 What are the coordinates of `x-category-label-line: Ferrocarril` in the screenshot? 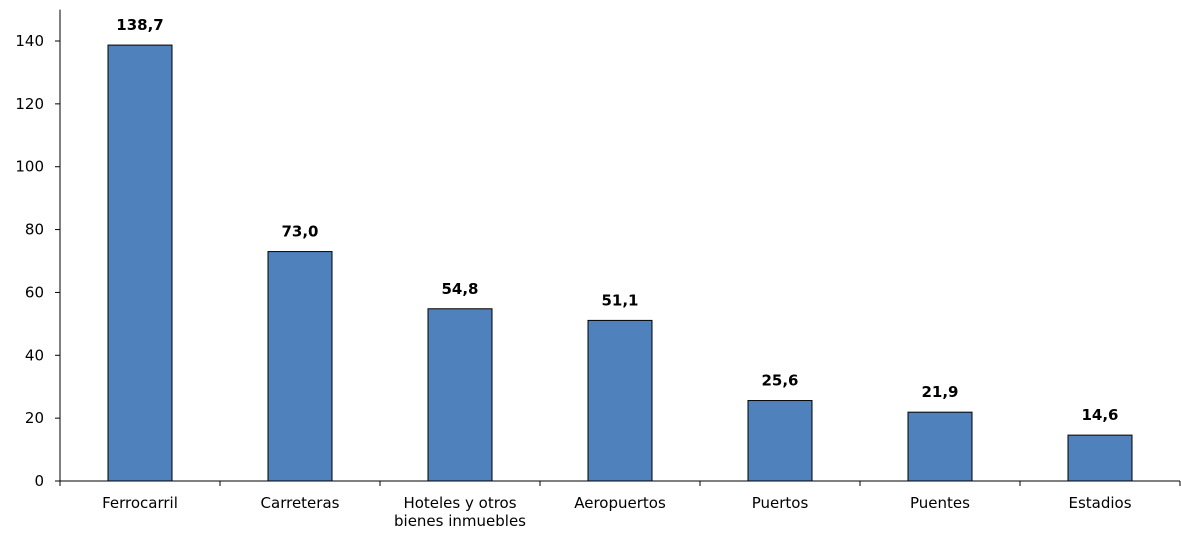 It's located at (140, 503).